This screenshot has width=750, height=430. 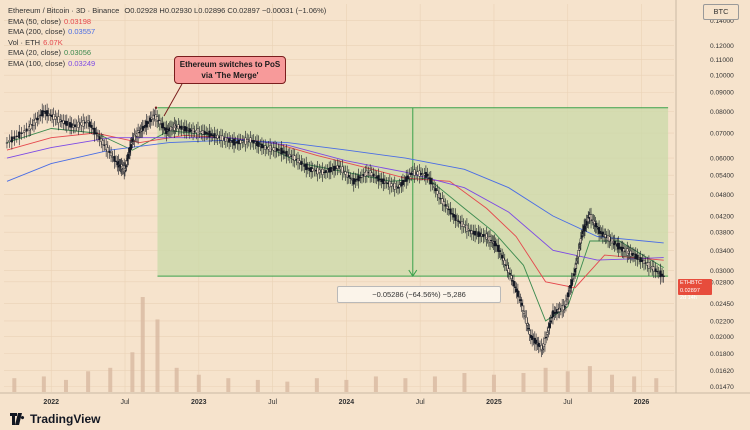 What do you see at coordinates (722, 251) in the screenshot?
I see `y-tick-label: 0.03400` at bounding box center [722, 251].